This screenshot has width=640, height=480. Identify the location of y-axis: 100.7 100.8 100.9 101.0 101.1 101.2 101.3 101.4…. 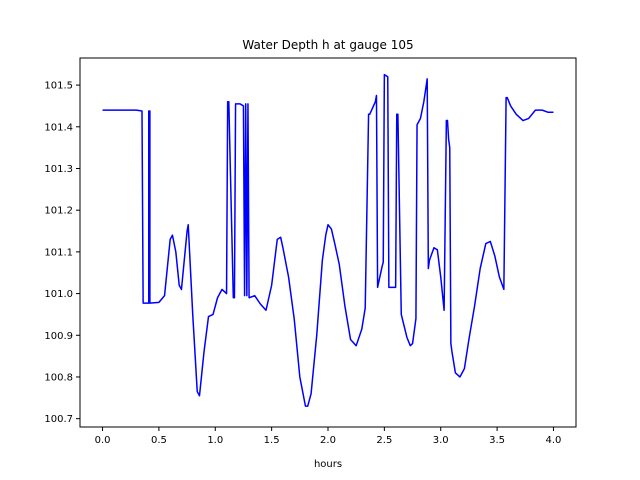
(62, 253).